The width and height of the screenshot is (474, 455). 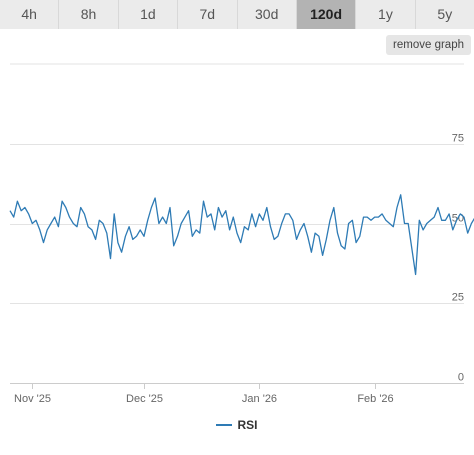 I want to click on legend-label-rsi: RSI, so click(x=247, y=425).